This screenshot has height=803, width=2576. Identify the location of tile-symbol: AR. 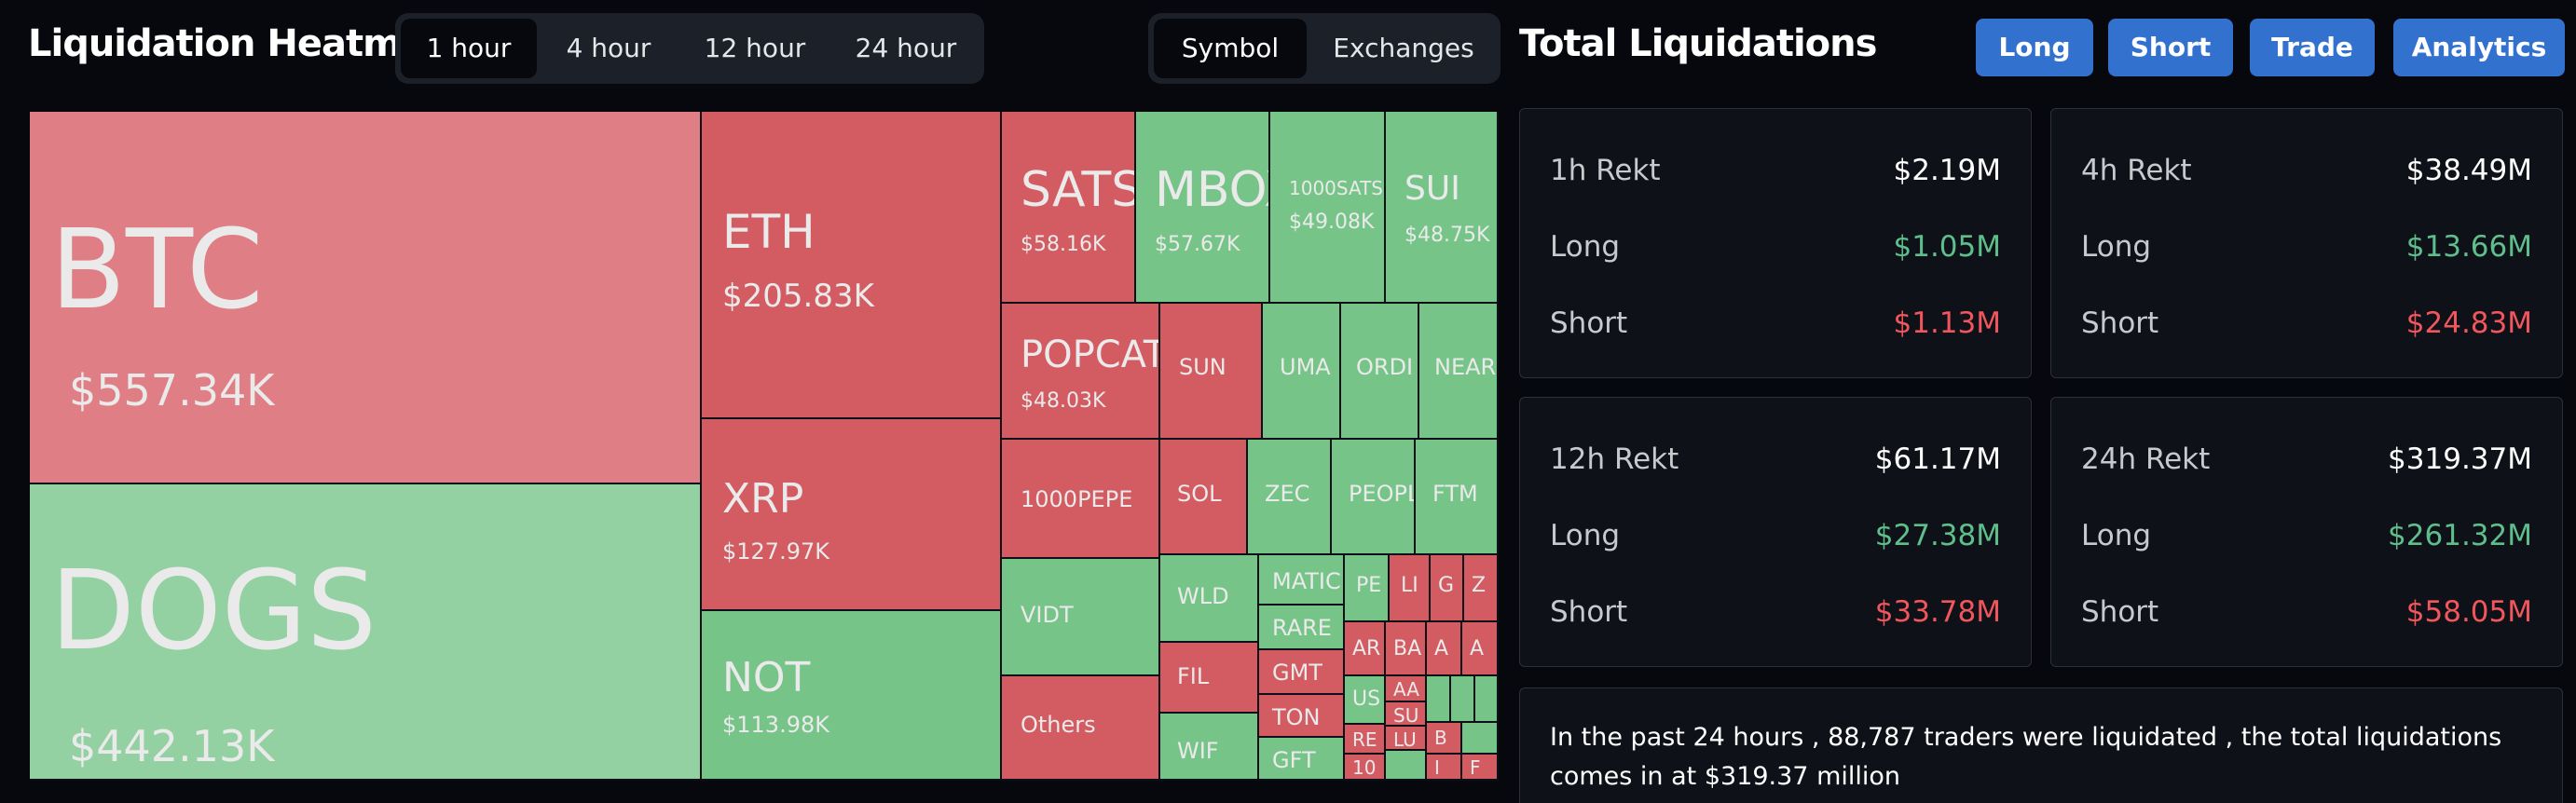
(1366, 649).